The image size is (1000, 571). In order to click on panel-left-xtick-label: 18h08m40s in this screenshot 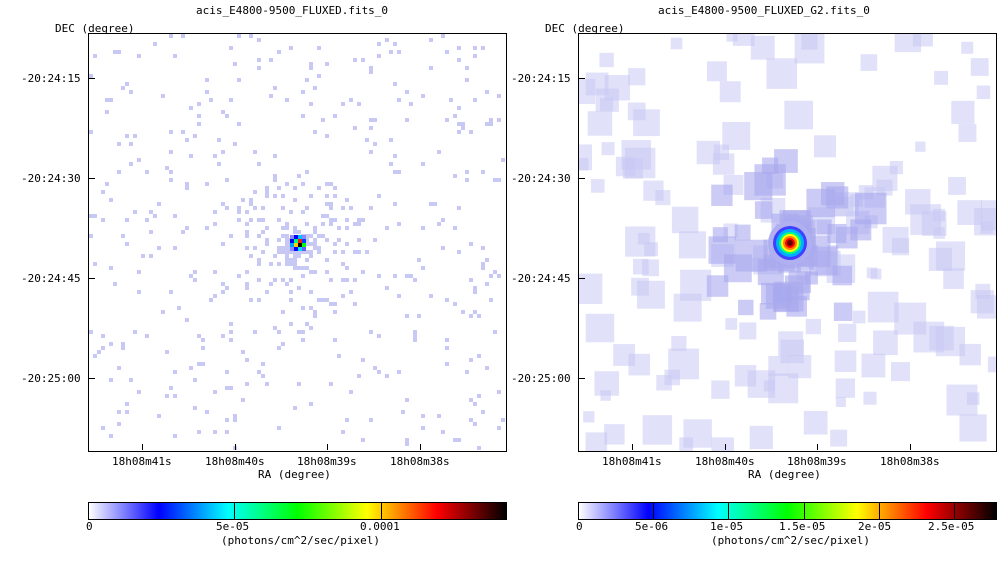, I will do `click(235, 461)`.